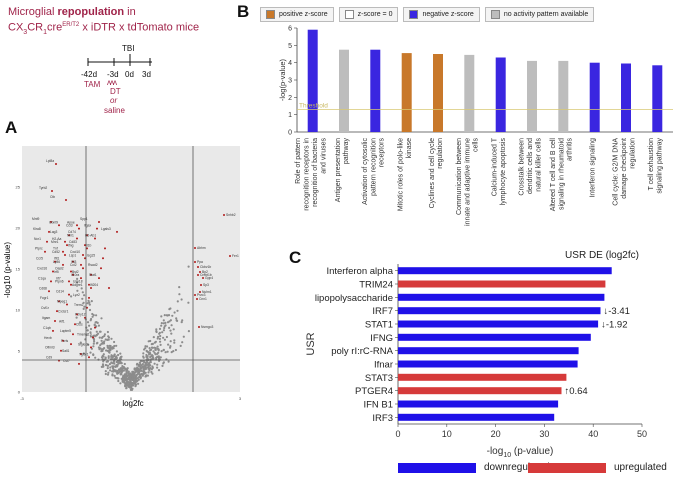 This screenshot has width=683, height=478. What do you see at coordinates (642, 434) in the screenshot?
I see `chart-c-x-tick: 50` at bounding box center [642, 434].